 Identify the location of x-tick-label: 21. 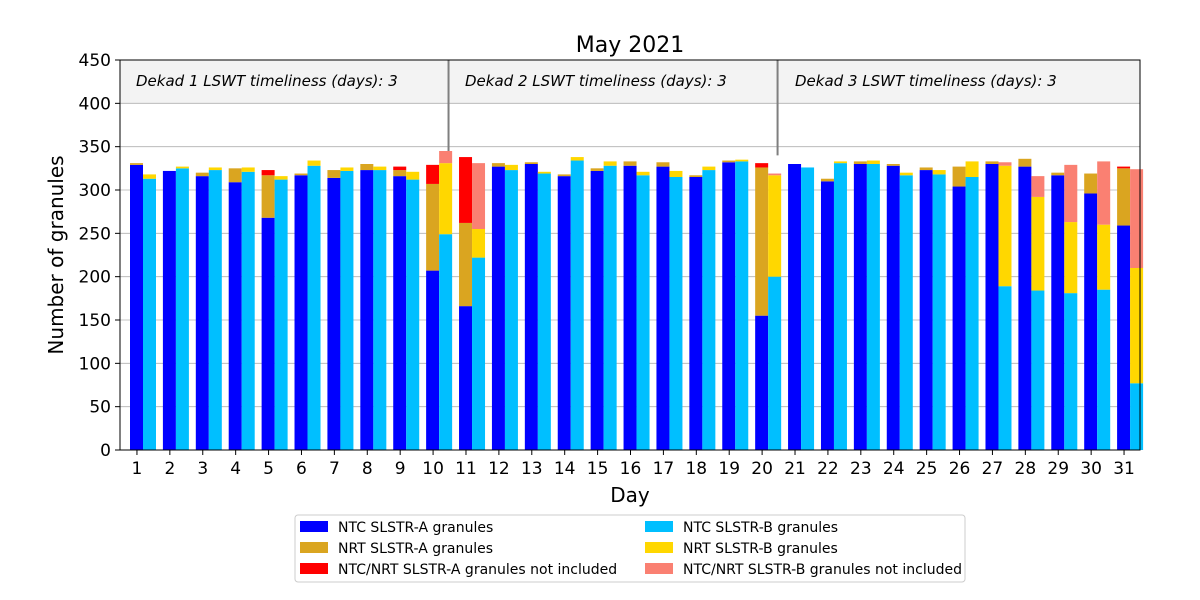
(795, 469).